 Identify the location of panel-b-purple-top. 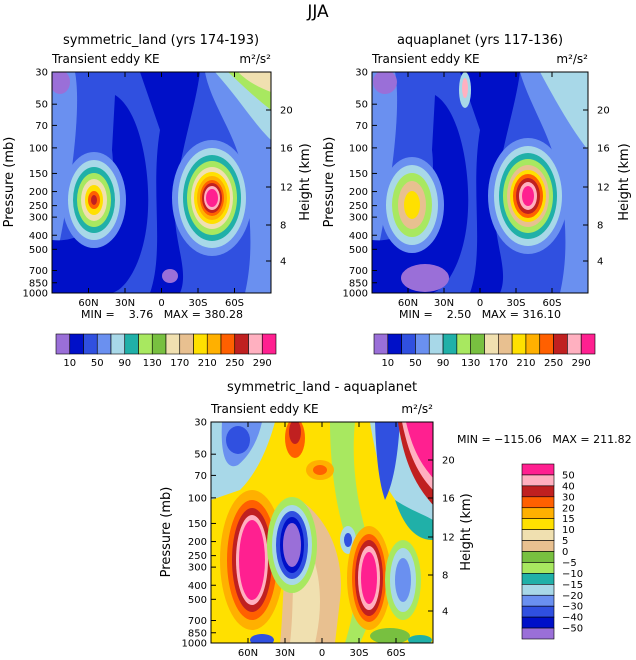
(385, 83).